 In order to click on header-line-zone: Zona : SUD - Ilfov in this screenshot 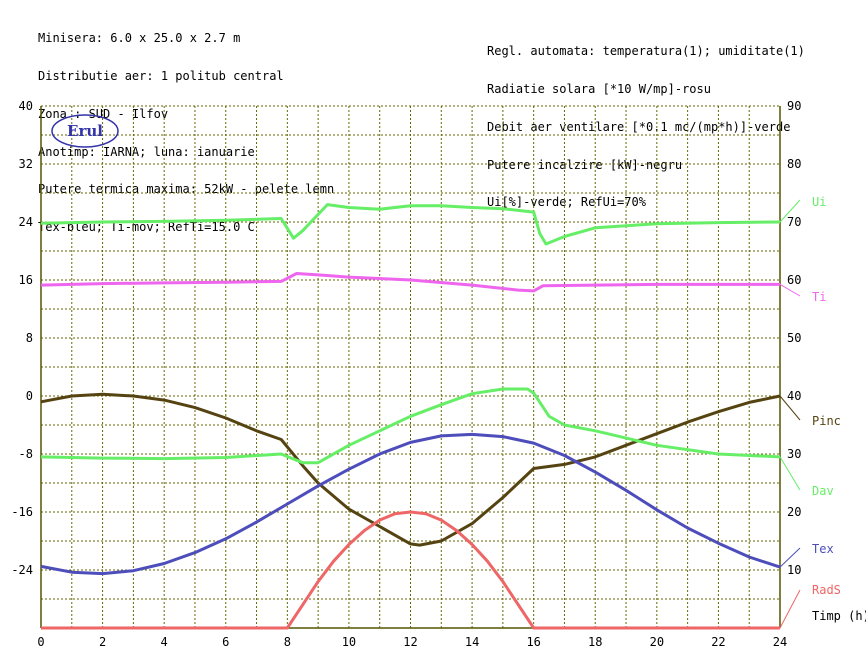, I will do `click(103, 113)`.